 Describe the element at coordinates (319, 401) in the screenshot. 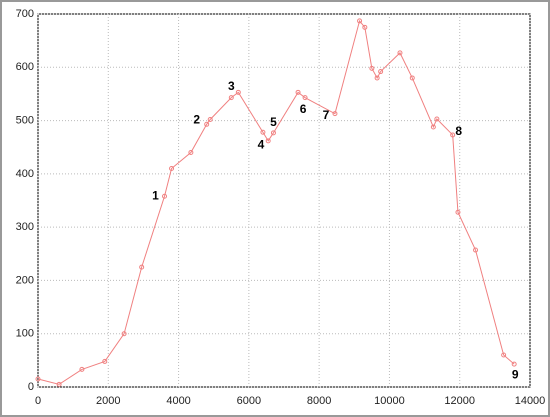

I see `x-tick-label: 8000` at that location.